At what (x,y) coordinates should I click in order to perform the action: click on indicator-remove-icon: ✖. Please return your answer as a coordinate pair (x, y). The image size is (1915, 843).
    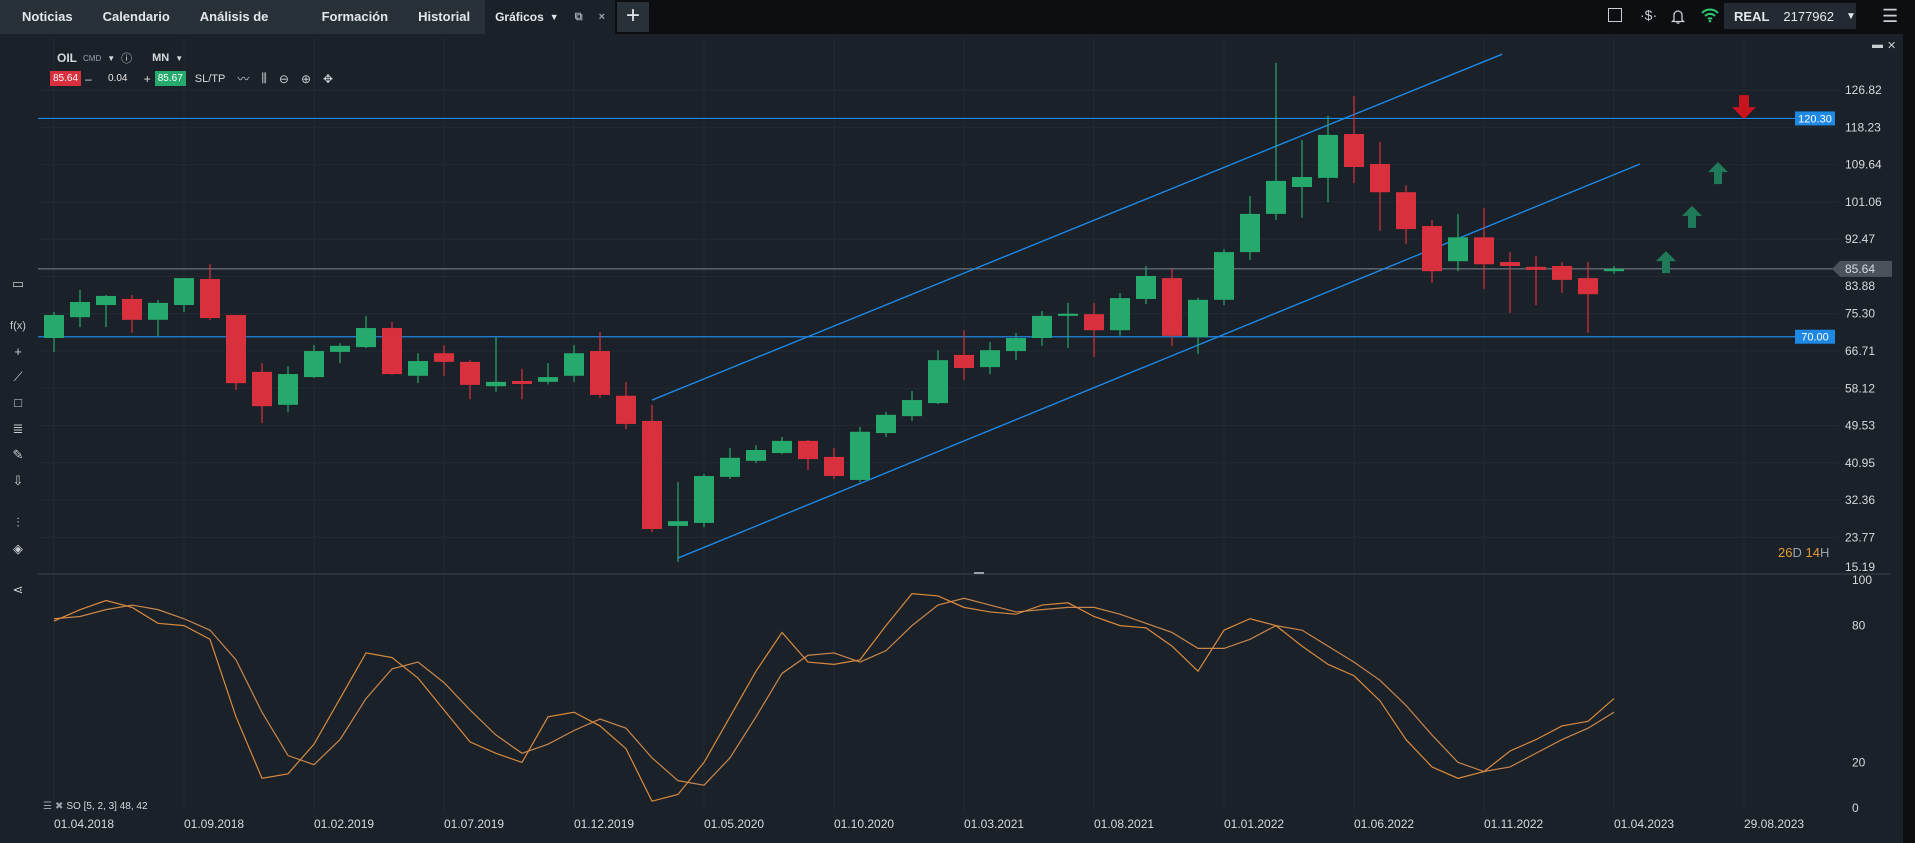
    Looking at the image, I should click on (59, 806).